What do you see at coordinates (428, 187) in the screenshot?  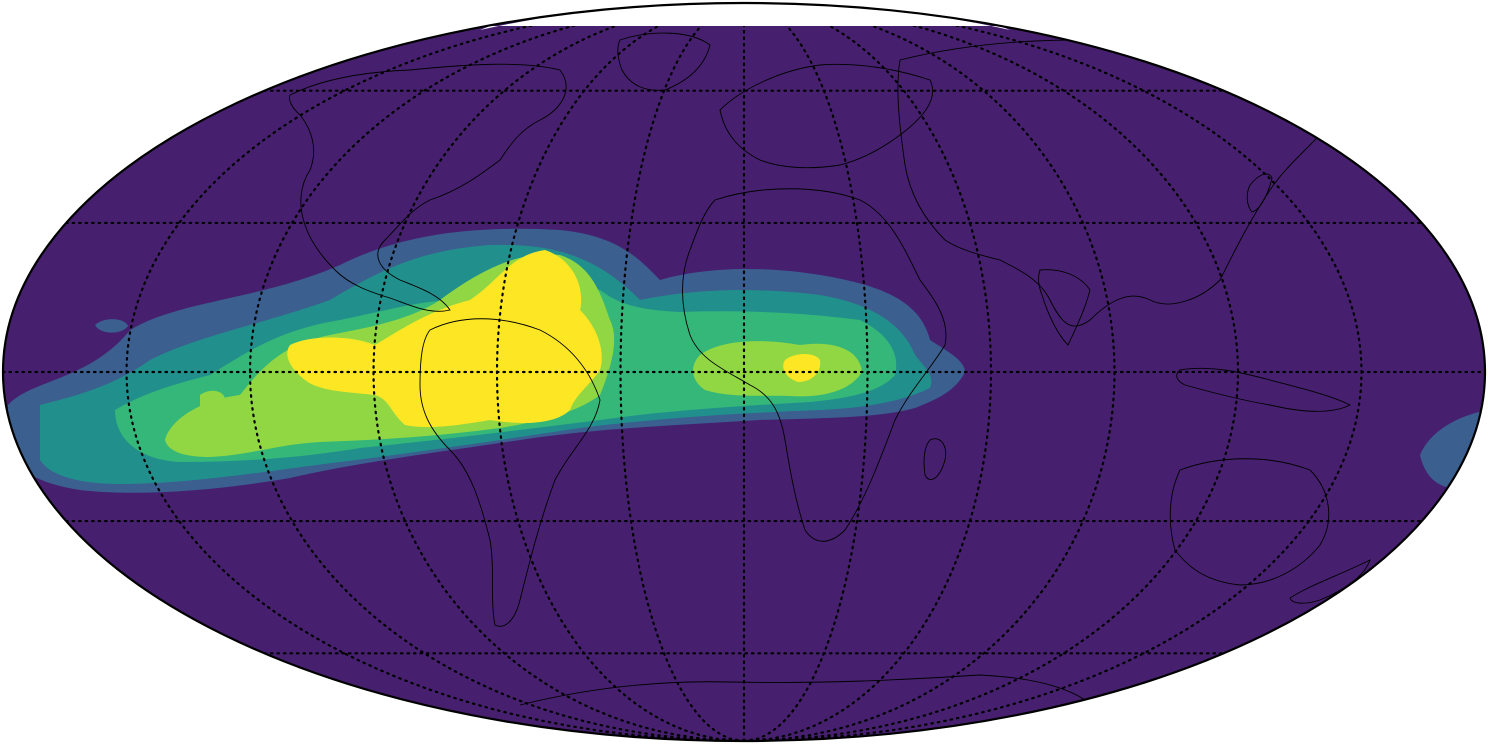 I see `coastline-north-america` at bounding box center [428, 187].